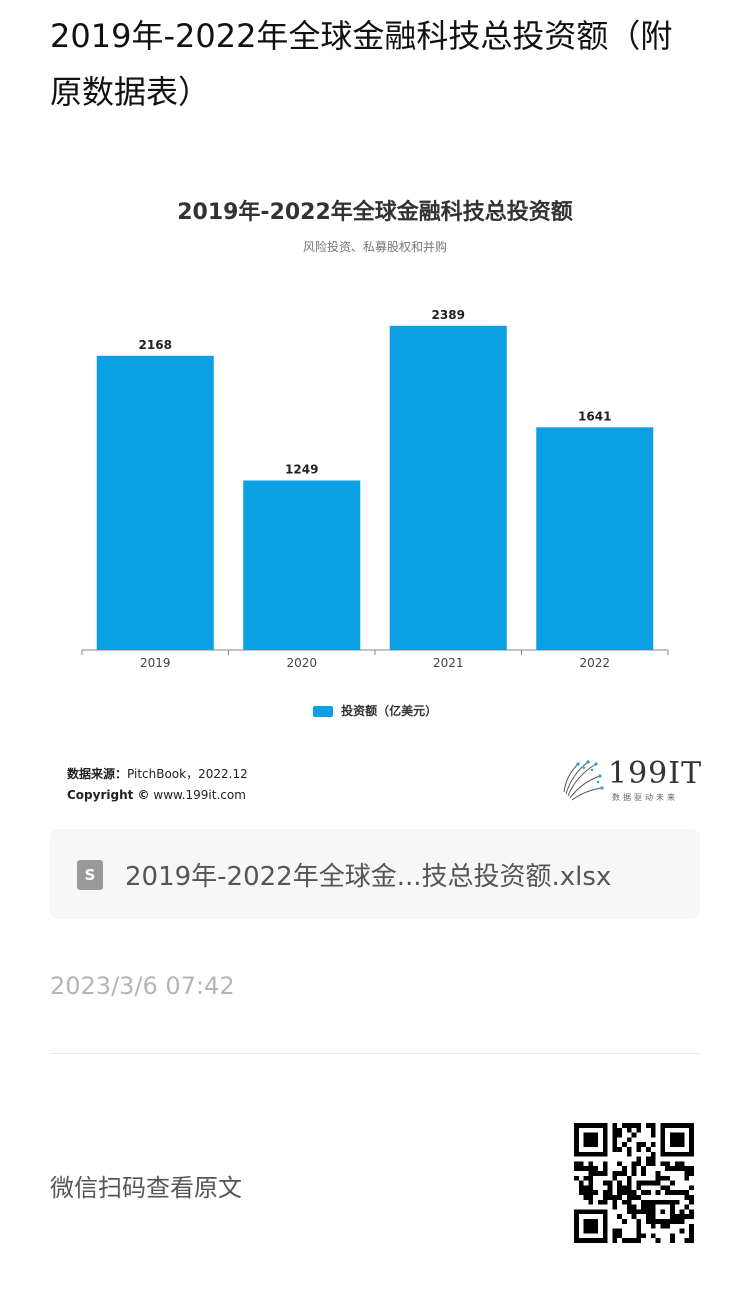 The height and width of the screenshot is (1311, 750). I want to click on attachment-card: S 2019年-2022年全球金...技总投资额.xlsx, so click(375, 874).